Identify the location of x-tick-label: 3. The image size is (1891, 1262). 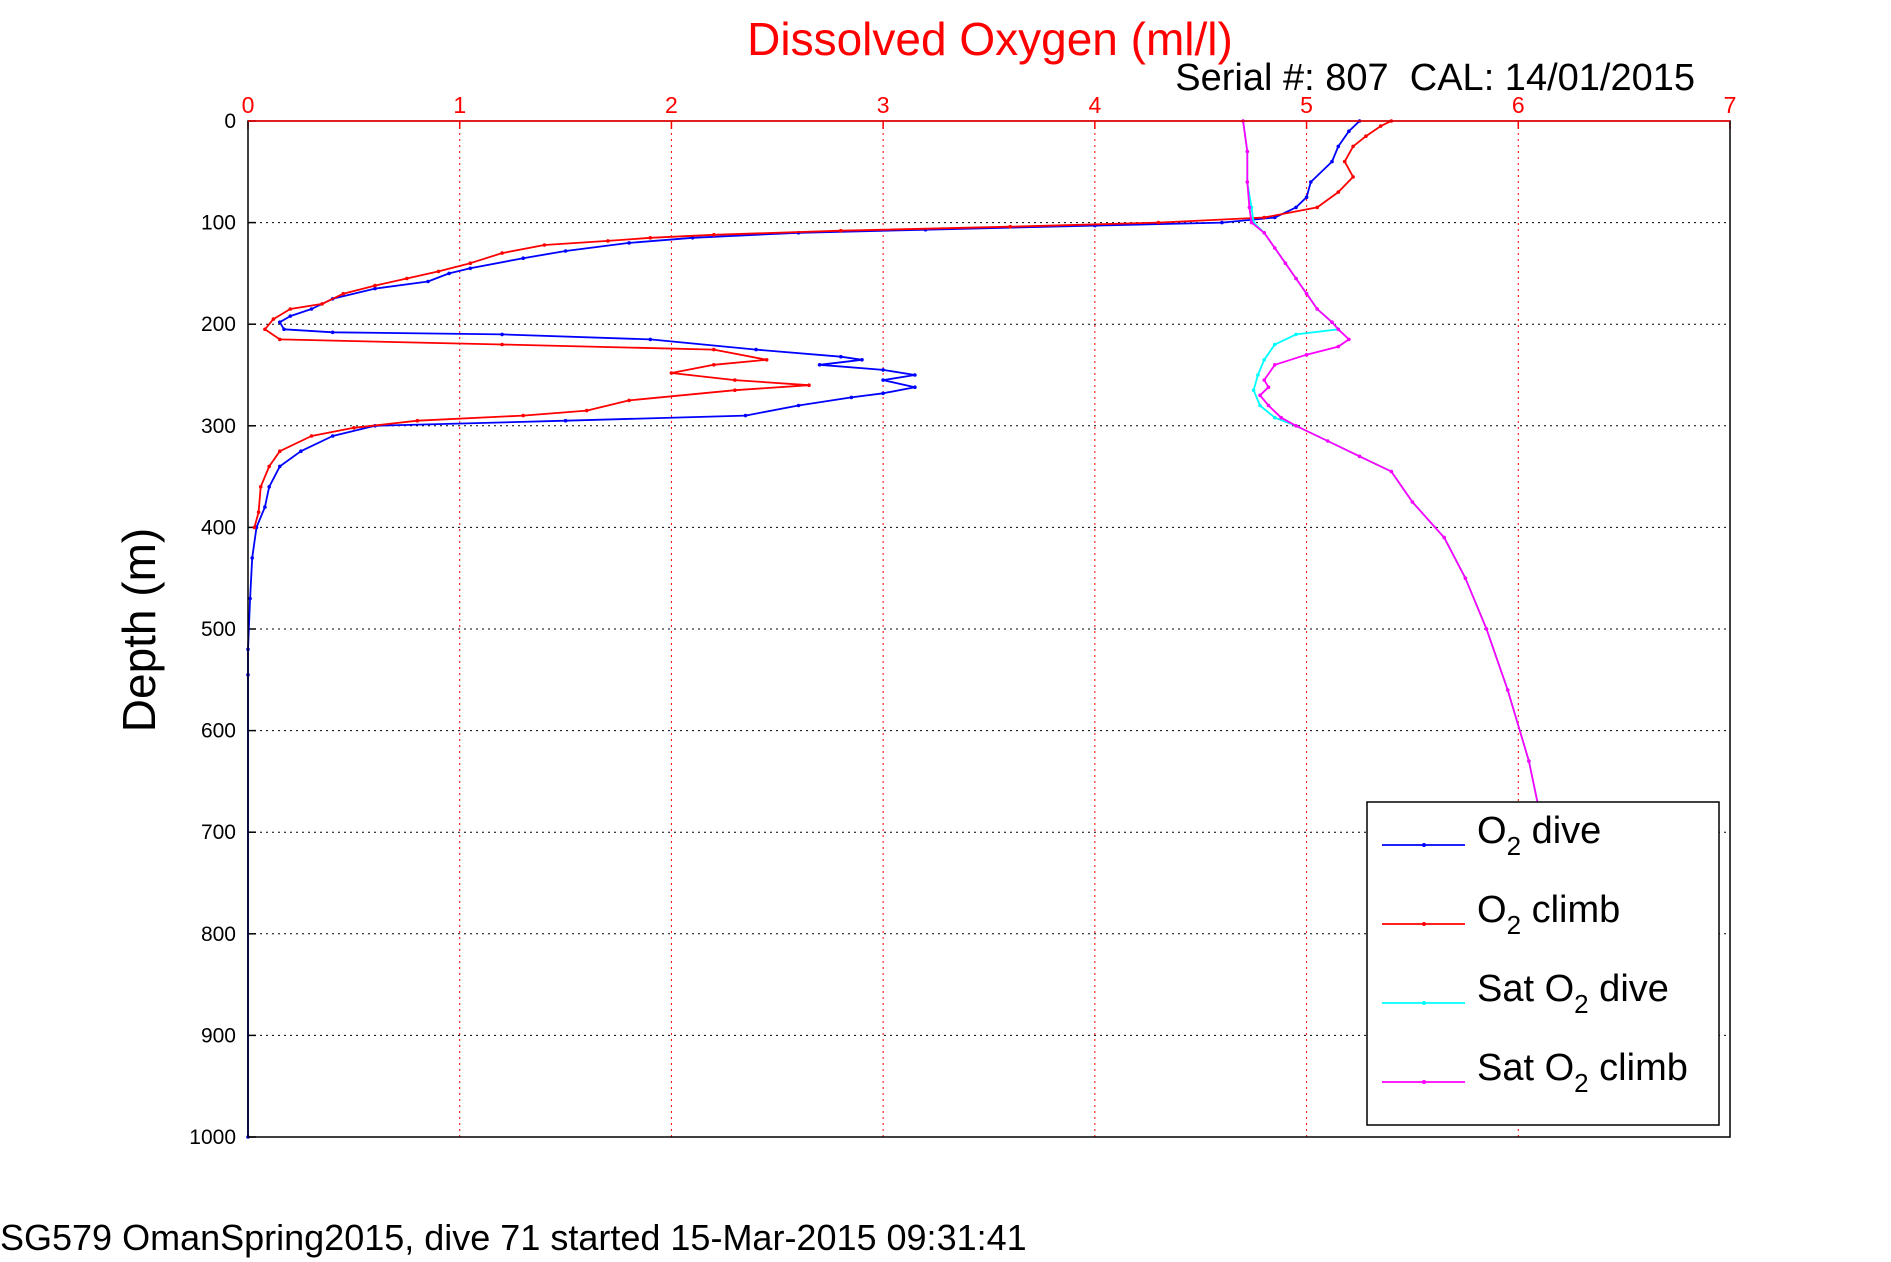
(883, 105).